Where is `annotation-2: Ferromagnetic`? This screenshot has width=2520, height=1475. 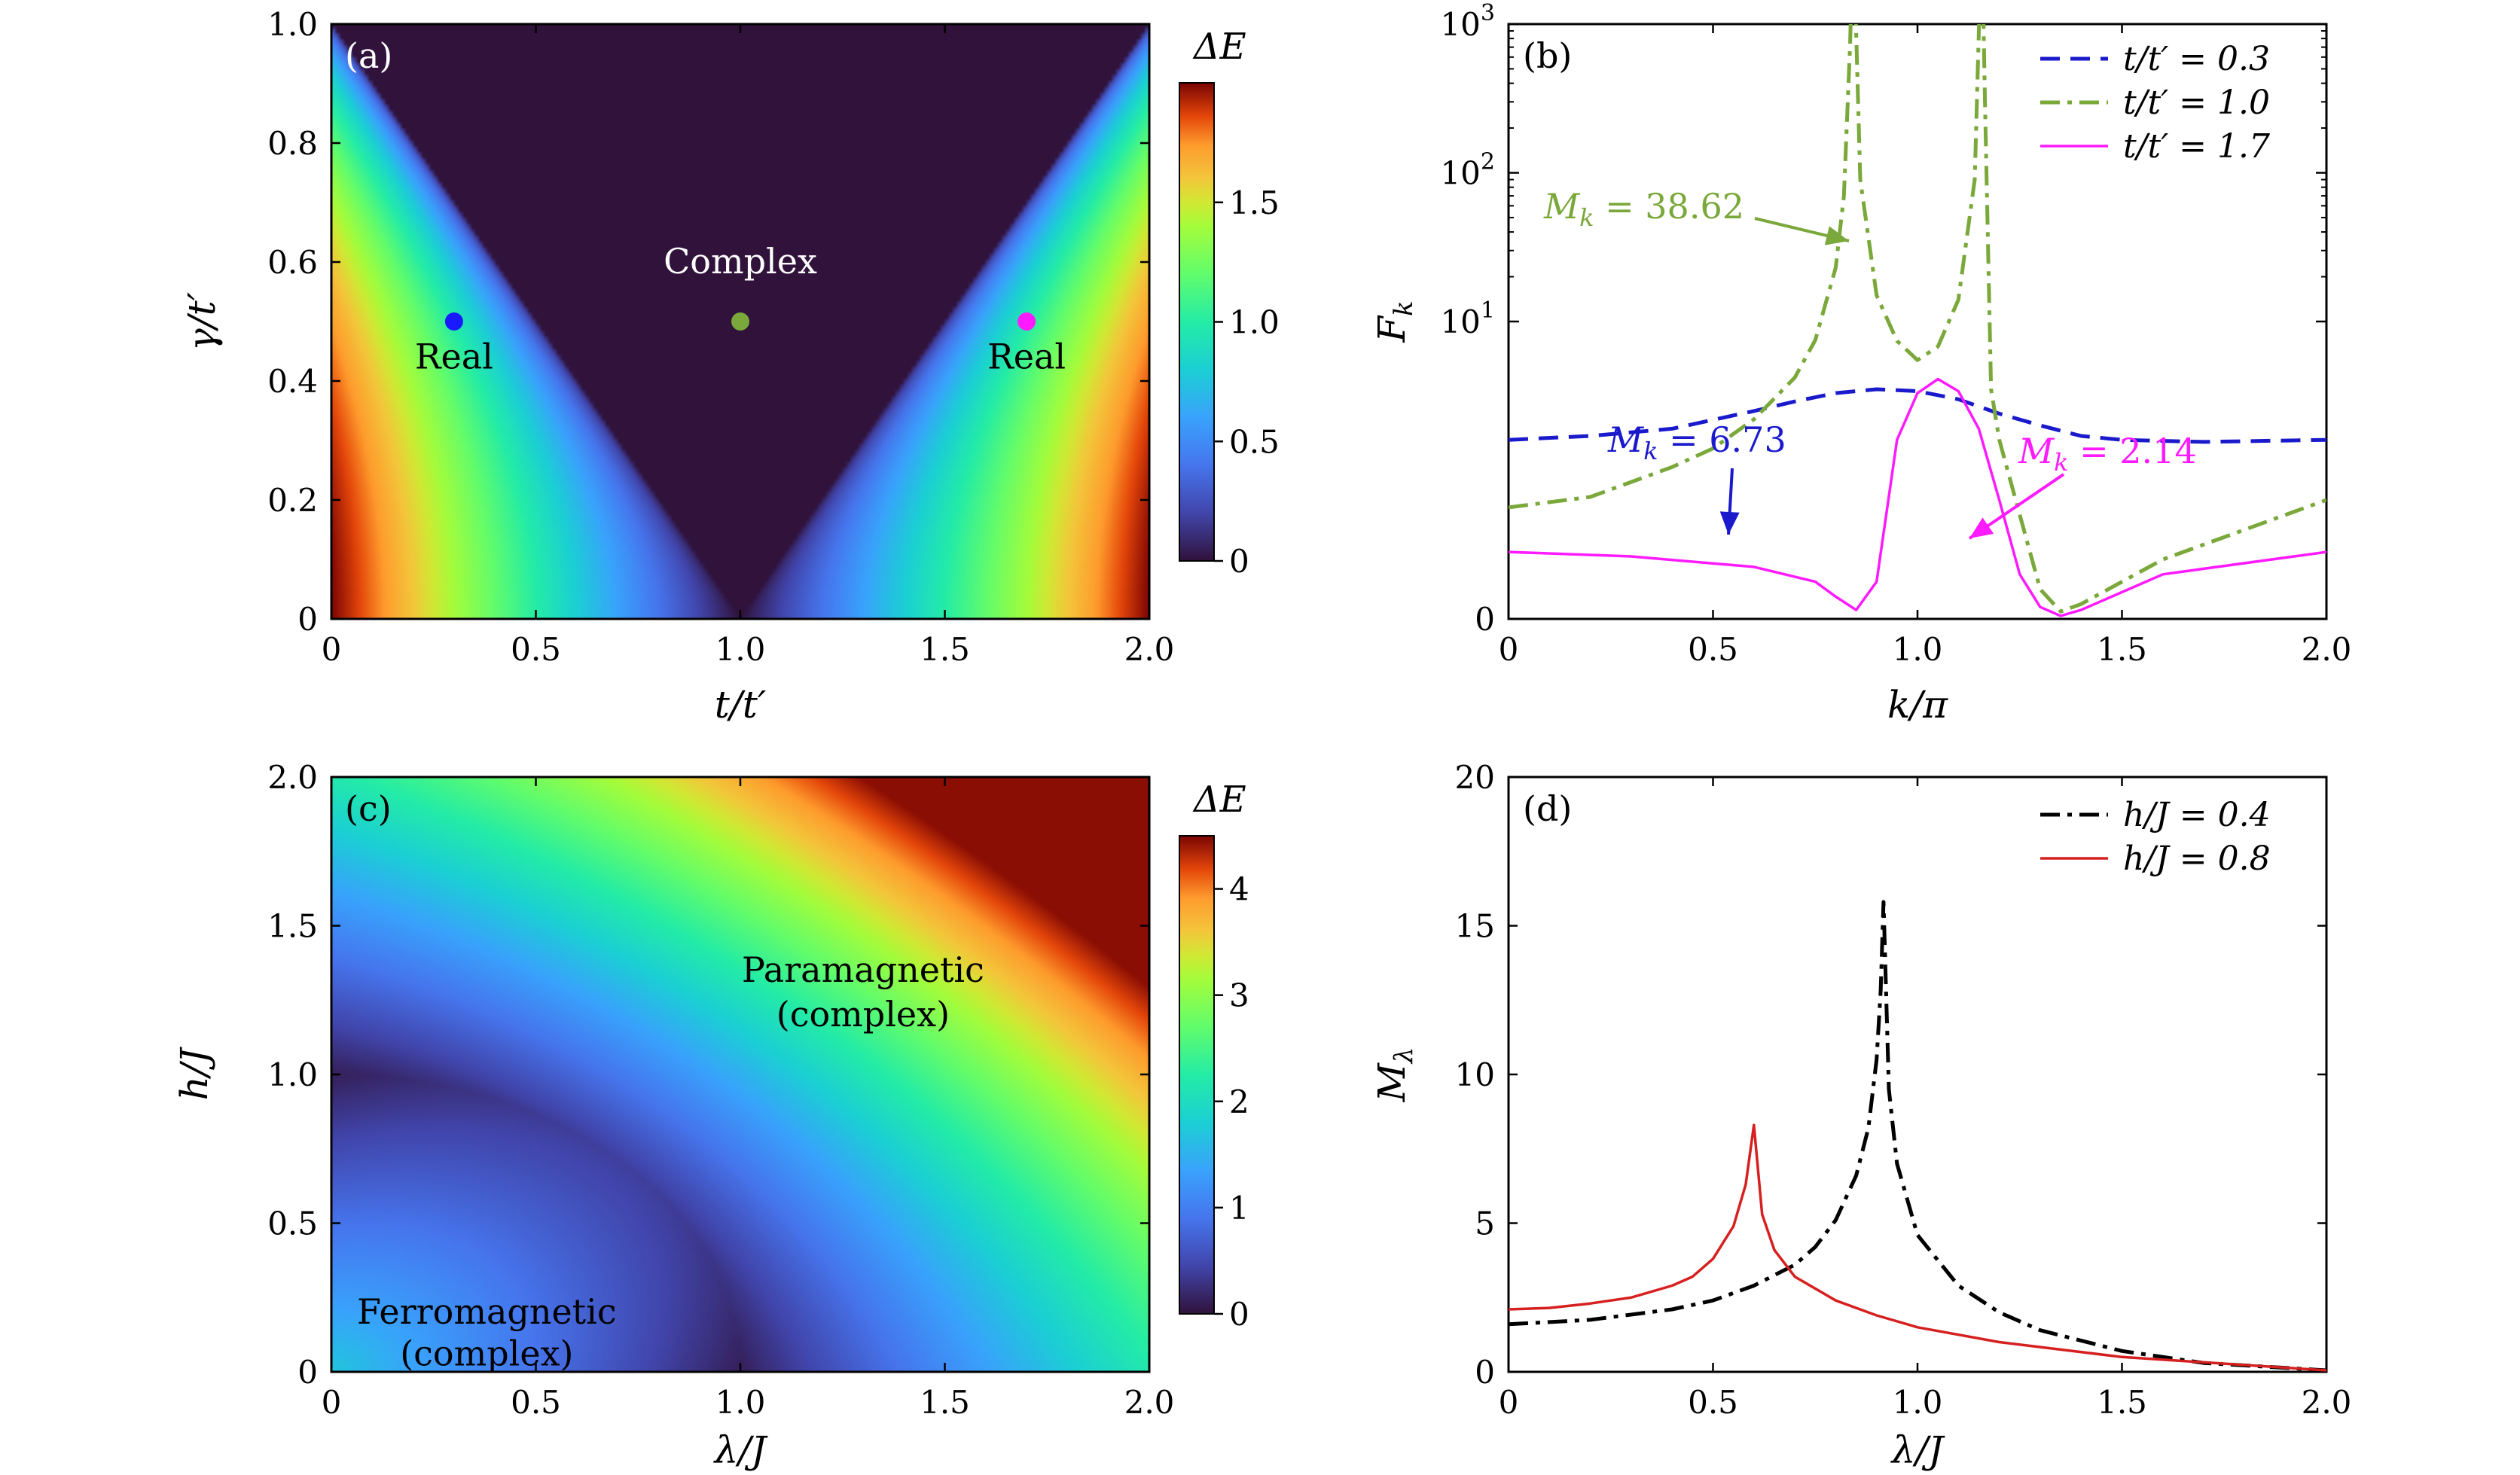
annotation-2: Ferromagnetic is located at coordinates (487, 1311).